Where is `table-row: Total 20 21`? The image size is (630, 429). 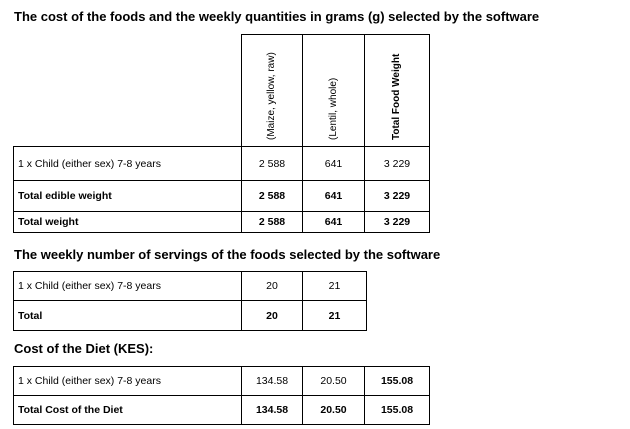
table-row: Total 20 21 is located at coordinates (190, 315).